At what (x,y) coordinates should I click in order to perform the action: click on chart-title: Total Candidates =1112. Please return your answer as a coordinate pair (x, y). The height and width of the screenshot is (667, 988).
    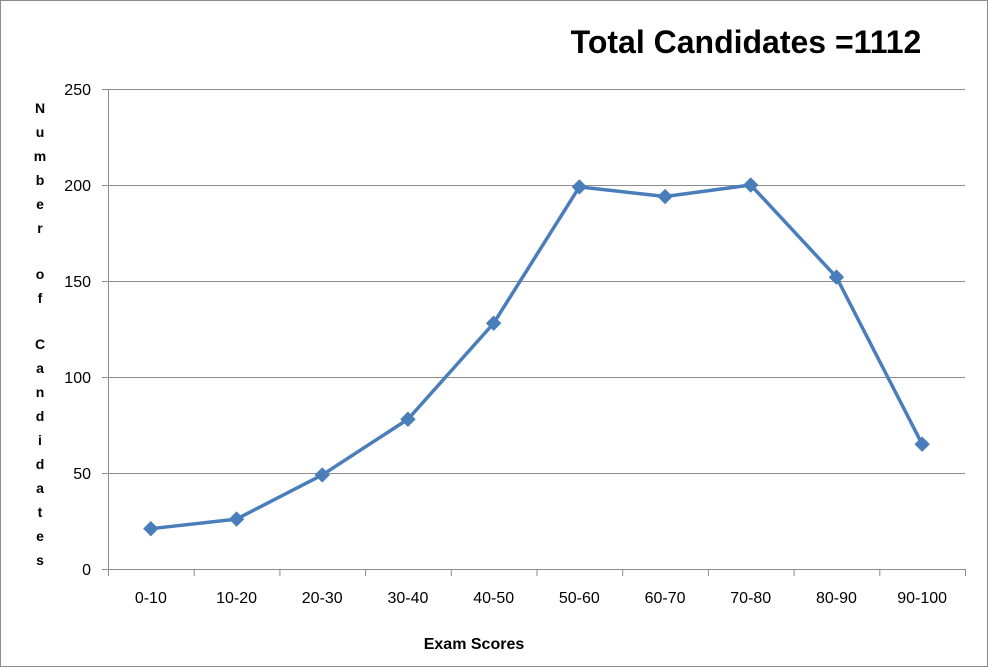
    Looking at the image, I should click on (746, 42).